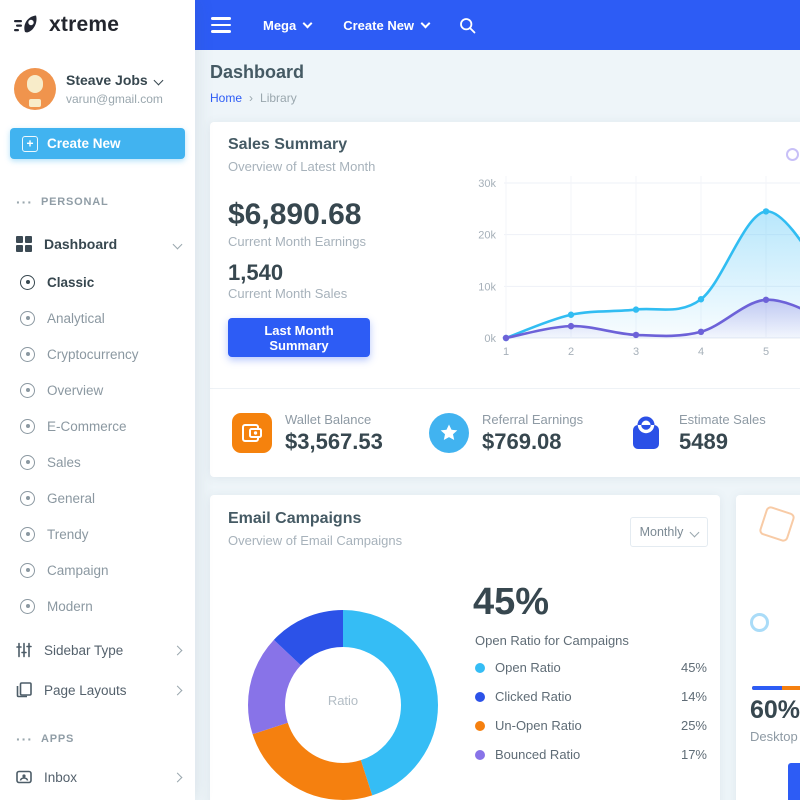 This screenshot has height=800, width=800. I want to click on breadcrumb-home-link: Home, so click(226, 98).